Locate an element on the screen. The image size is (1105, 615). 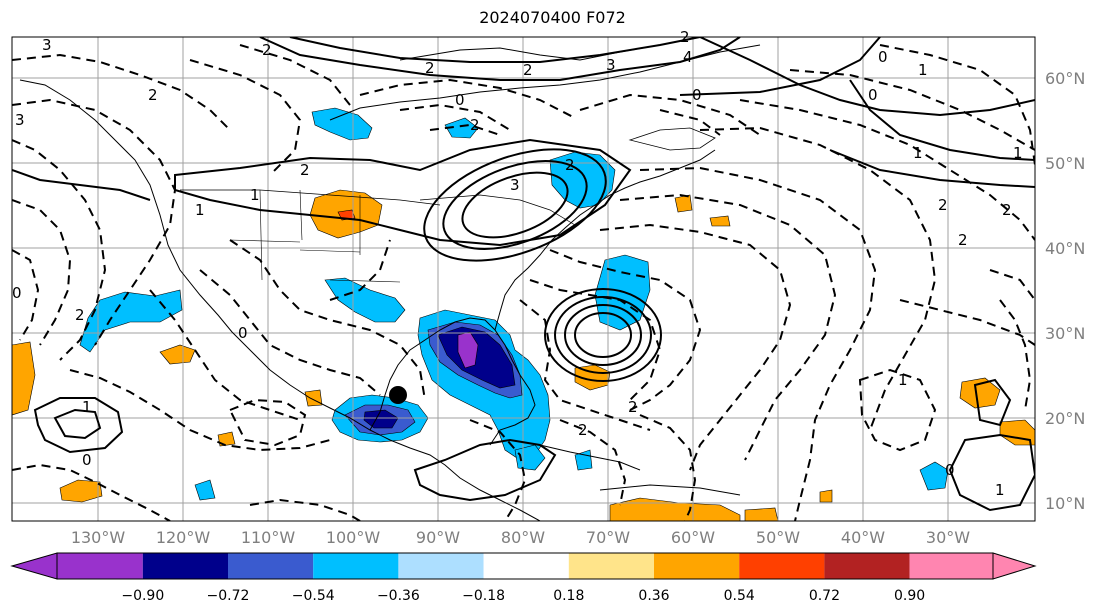
shade-blob-w-pos is located at coordinates (24, 378).